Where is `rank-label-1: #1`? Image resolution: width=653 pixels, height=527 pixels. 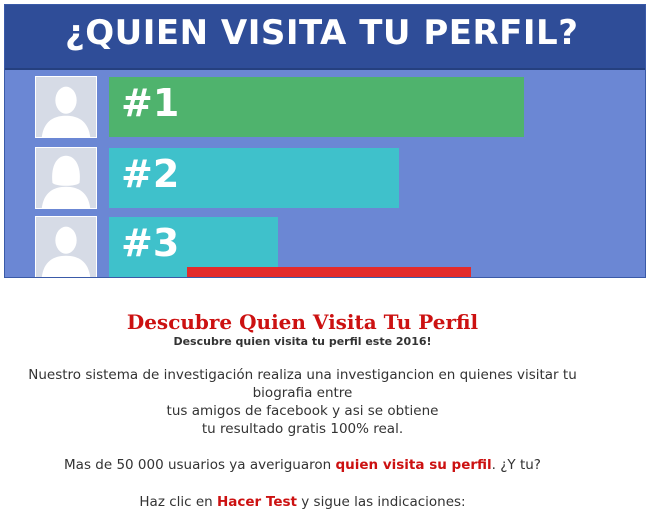 rank-label-1: #1 is located at coordinates (150, 103).